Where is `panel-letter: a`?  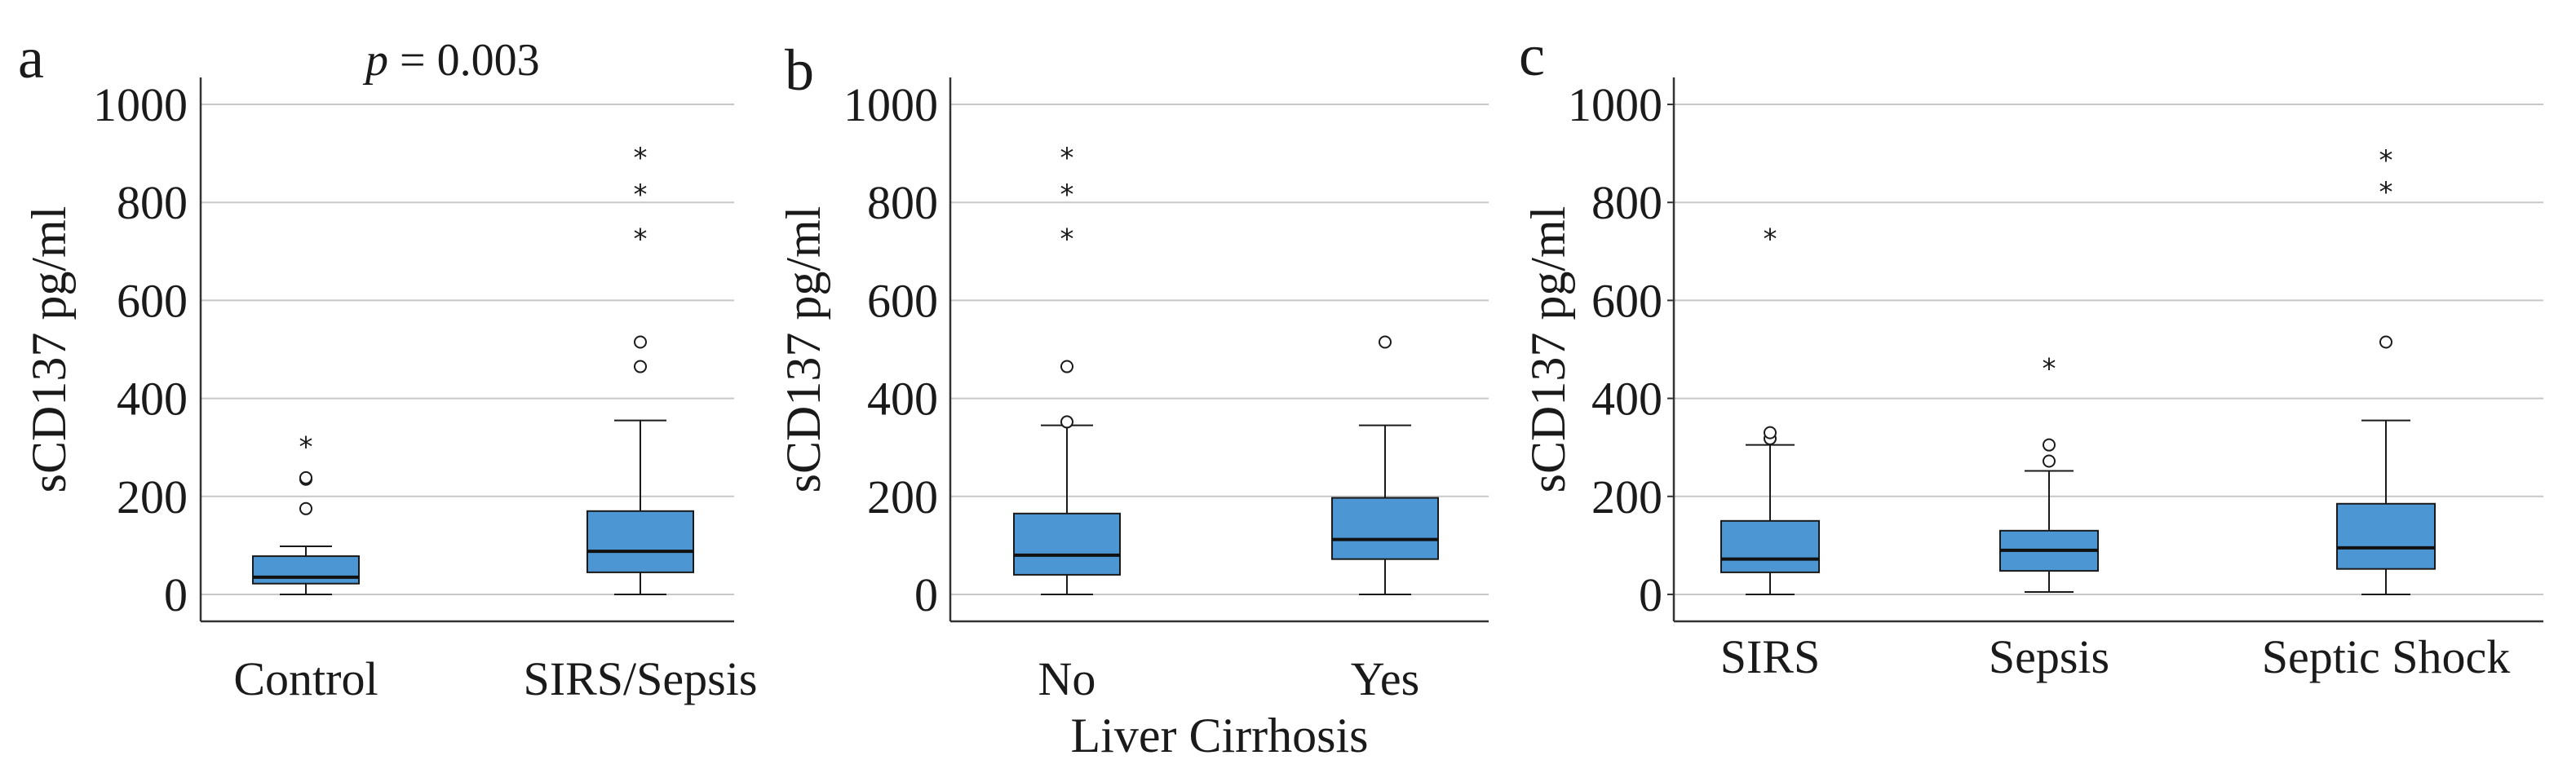
panel-letter: a is located at coordinates (31, 58).